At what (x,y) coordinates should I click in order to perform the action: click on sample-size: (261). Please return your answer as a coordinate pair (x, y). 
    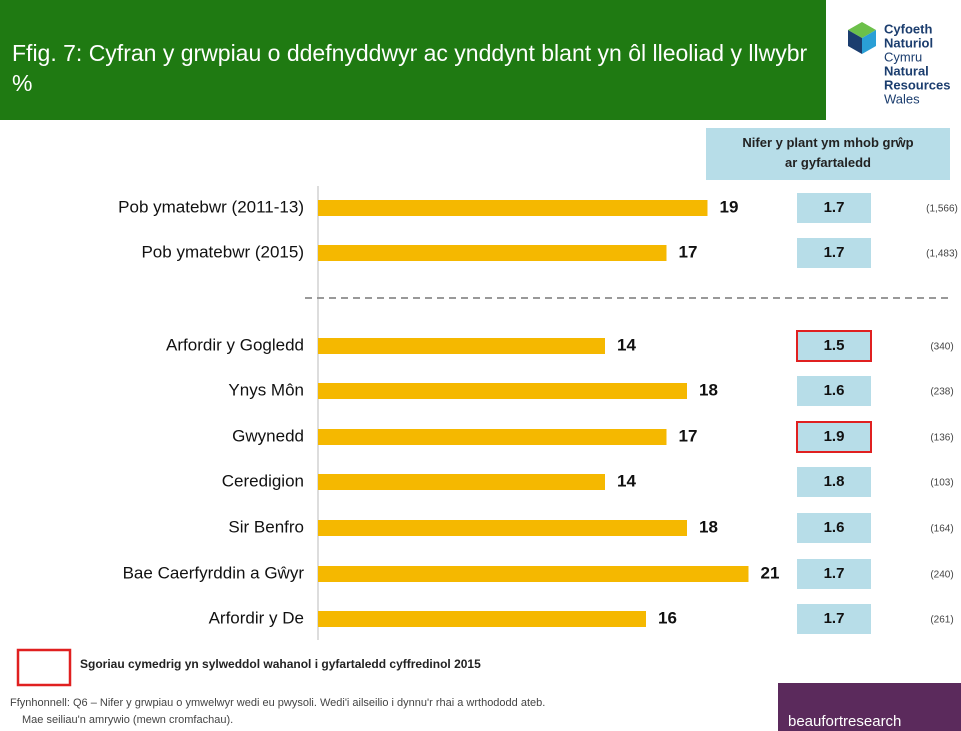
    Looking at the image, I should click on (941, 620).